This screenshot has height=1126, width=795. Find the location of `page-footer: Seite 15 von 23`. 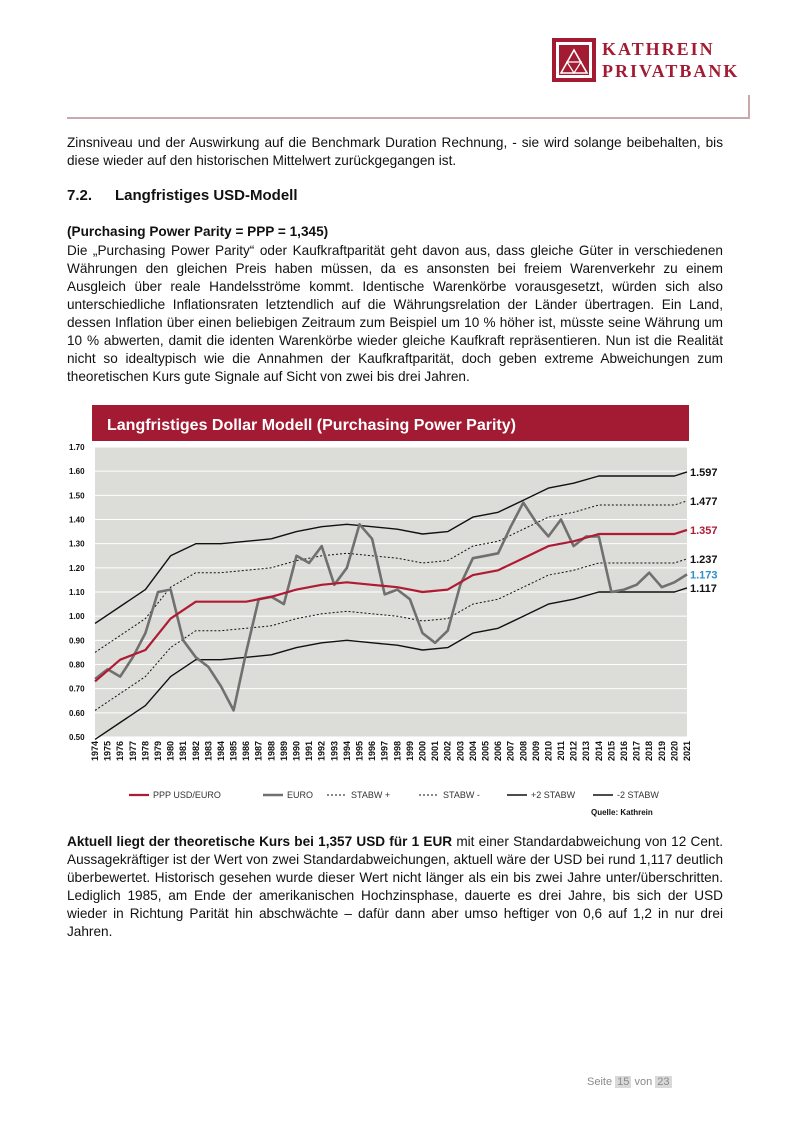

page-footer: Seite 15 von 23 is located at coordinates (629, 1082).